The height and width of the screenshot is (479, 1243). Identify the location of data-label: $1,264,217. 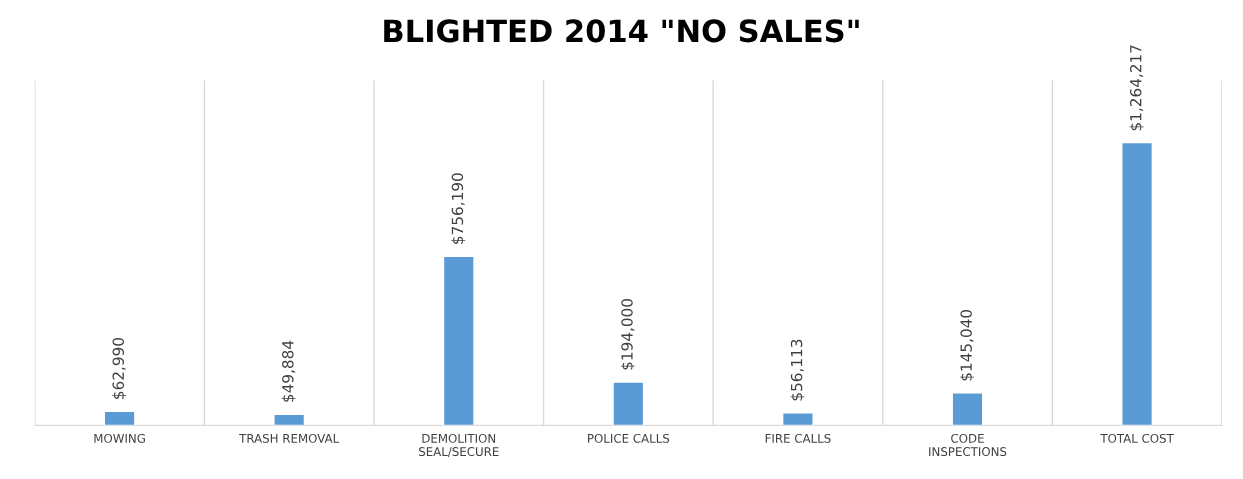
(1136, 88).